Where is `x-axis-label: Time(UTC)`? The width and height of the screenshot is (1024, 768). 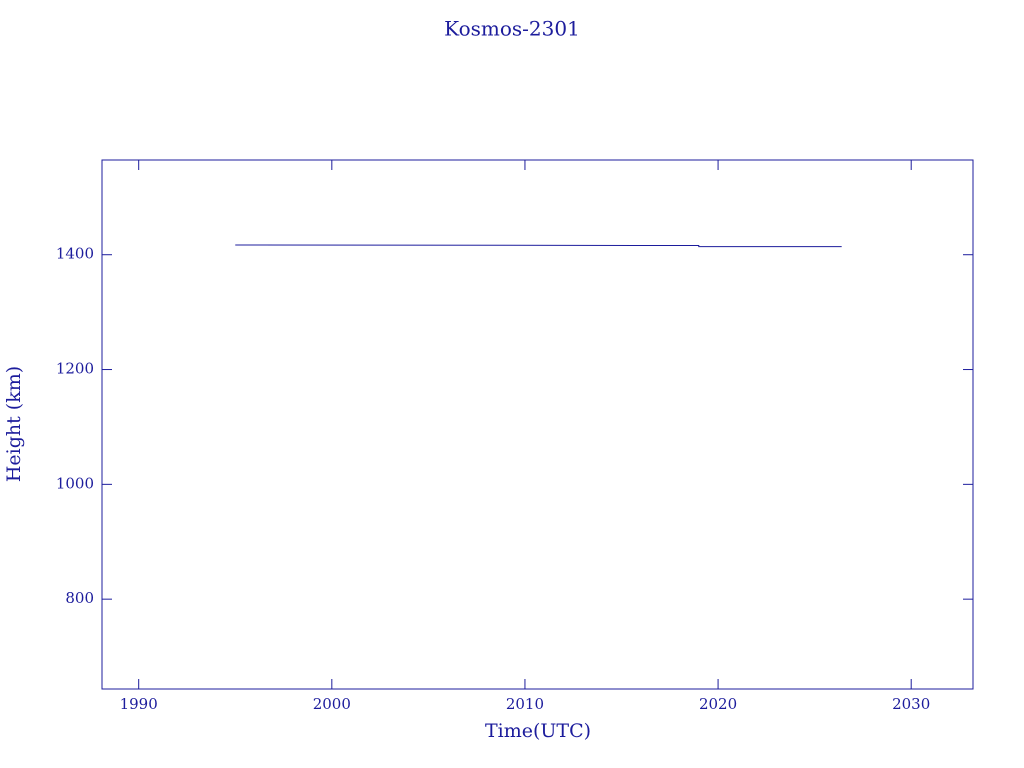 x-axis-label: Time(UTC) is located at coordinates (538, 731).